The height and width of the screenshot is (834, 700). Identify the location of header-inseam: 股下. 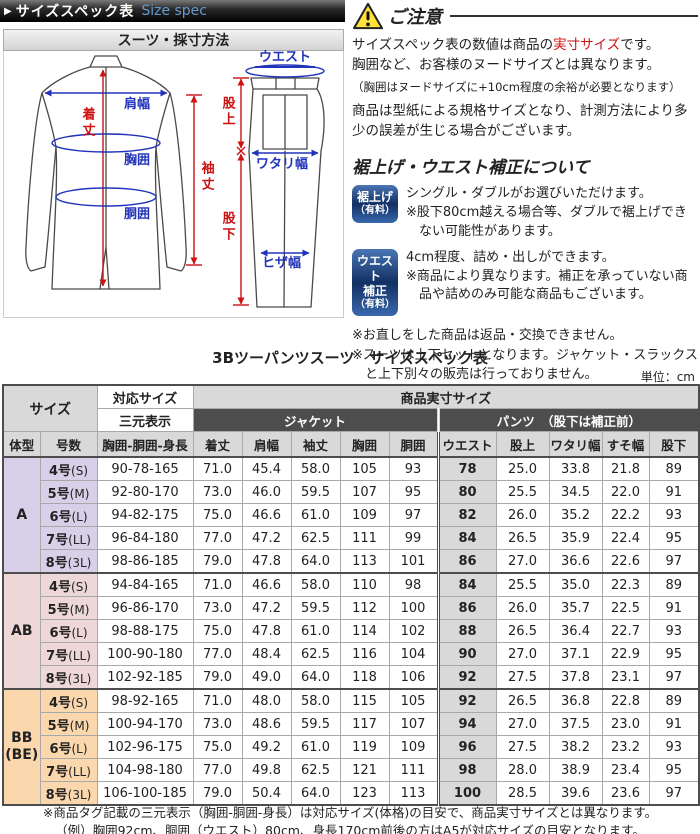
(674, 444).